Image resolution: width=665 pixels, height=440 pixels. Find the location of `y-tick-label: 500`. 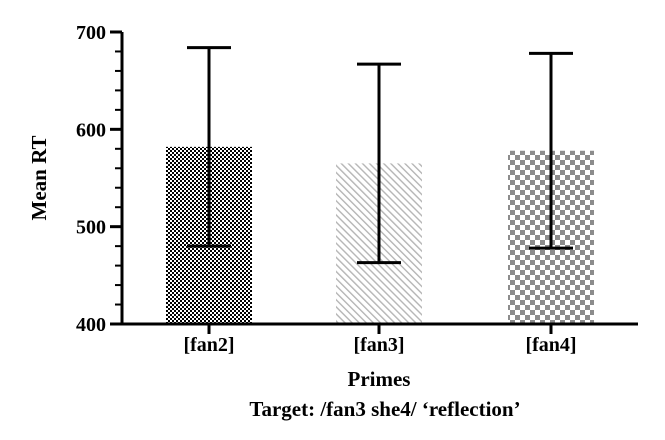

y-tick-label: 500 is located at coordinates (91, 228).